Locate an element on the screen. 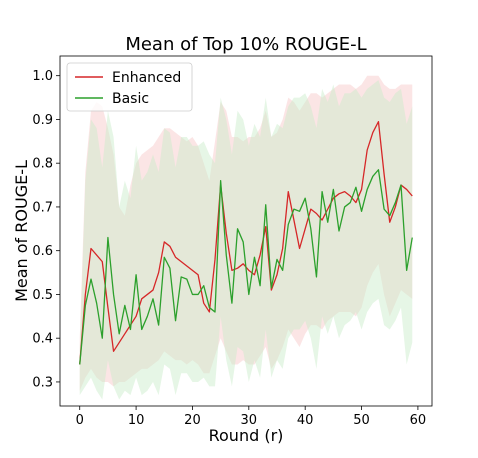 The height and width of the screenshot is (458, 478). x-axis-label: Round (r) is located at coordinates (246, 435).